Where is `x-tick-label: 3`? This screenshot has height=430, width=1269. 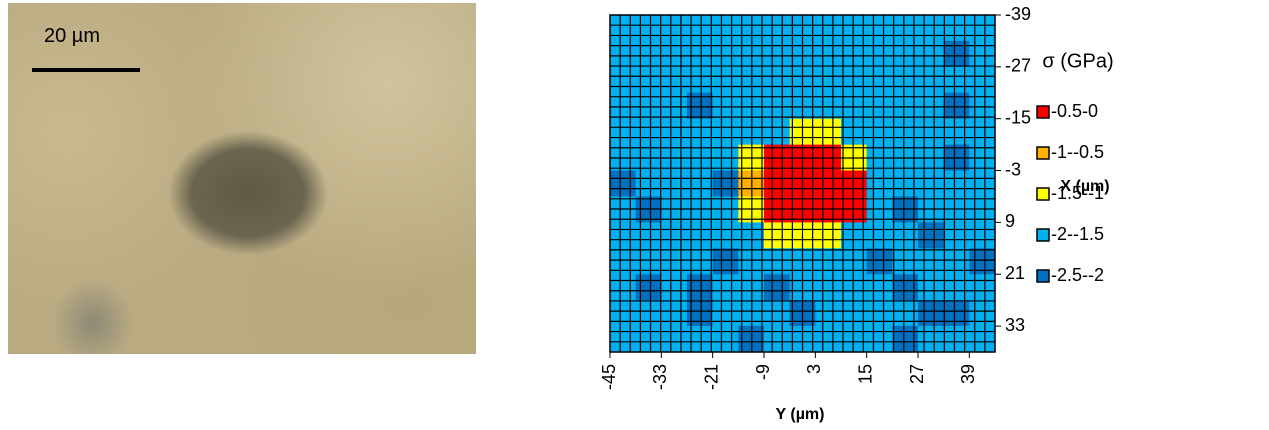
x-tick-label: 3 is located at coordinates (814, 369).